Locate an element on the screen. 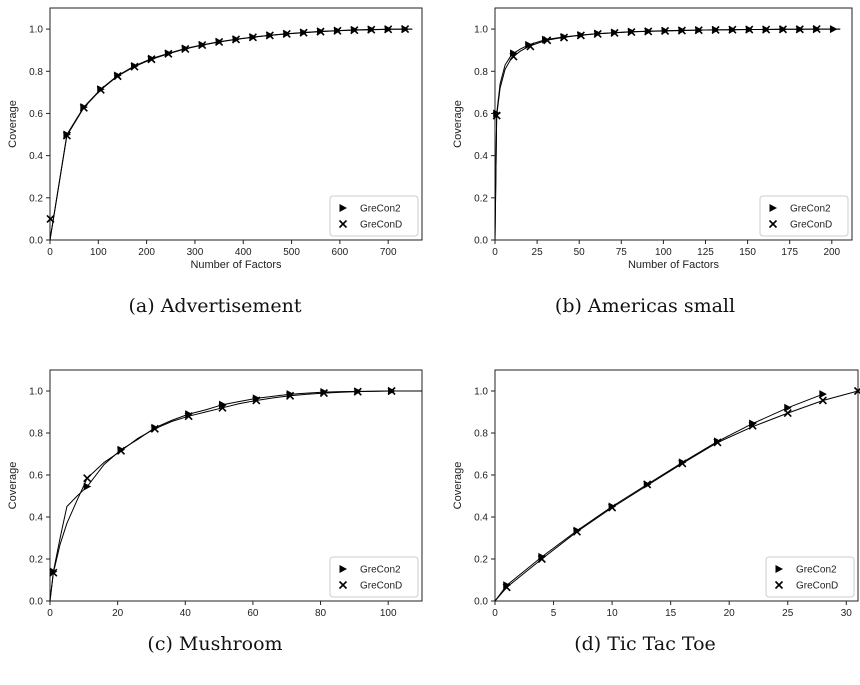 This screenshot has height=685, width=860. x-tick-label: 400 is located at coordinates (243, 252).